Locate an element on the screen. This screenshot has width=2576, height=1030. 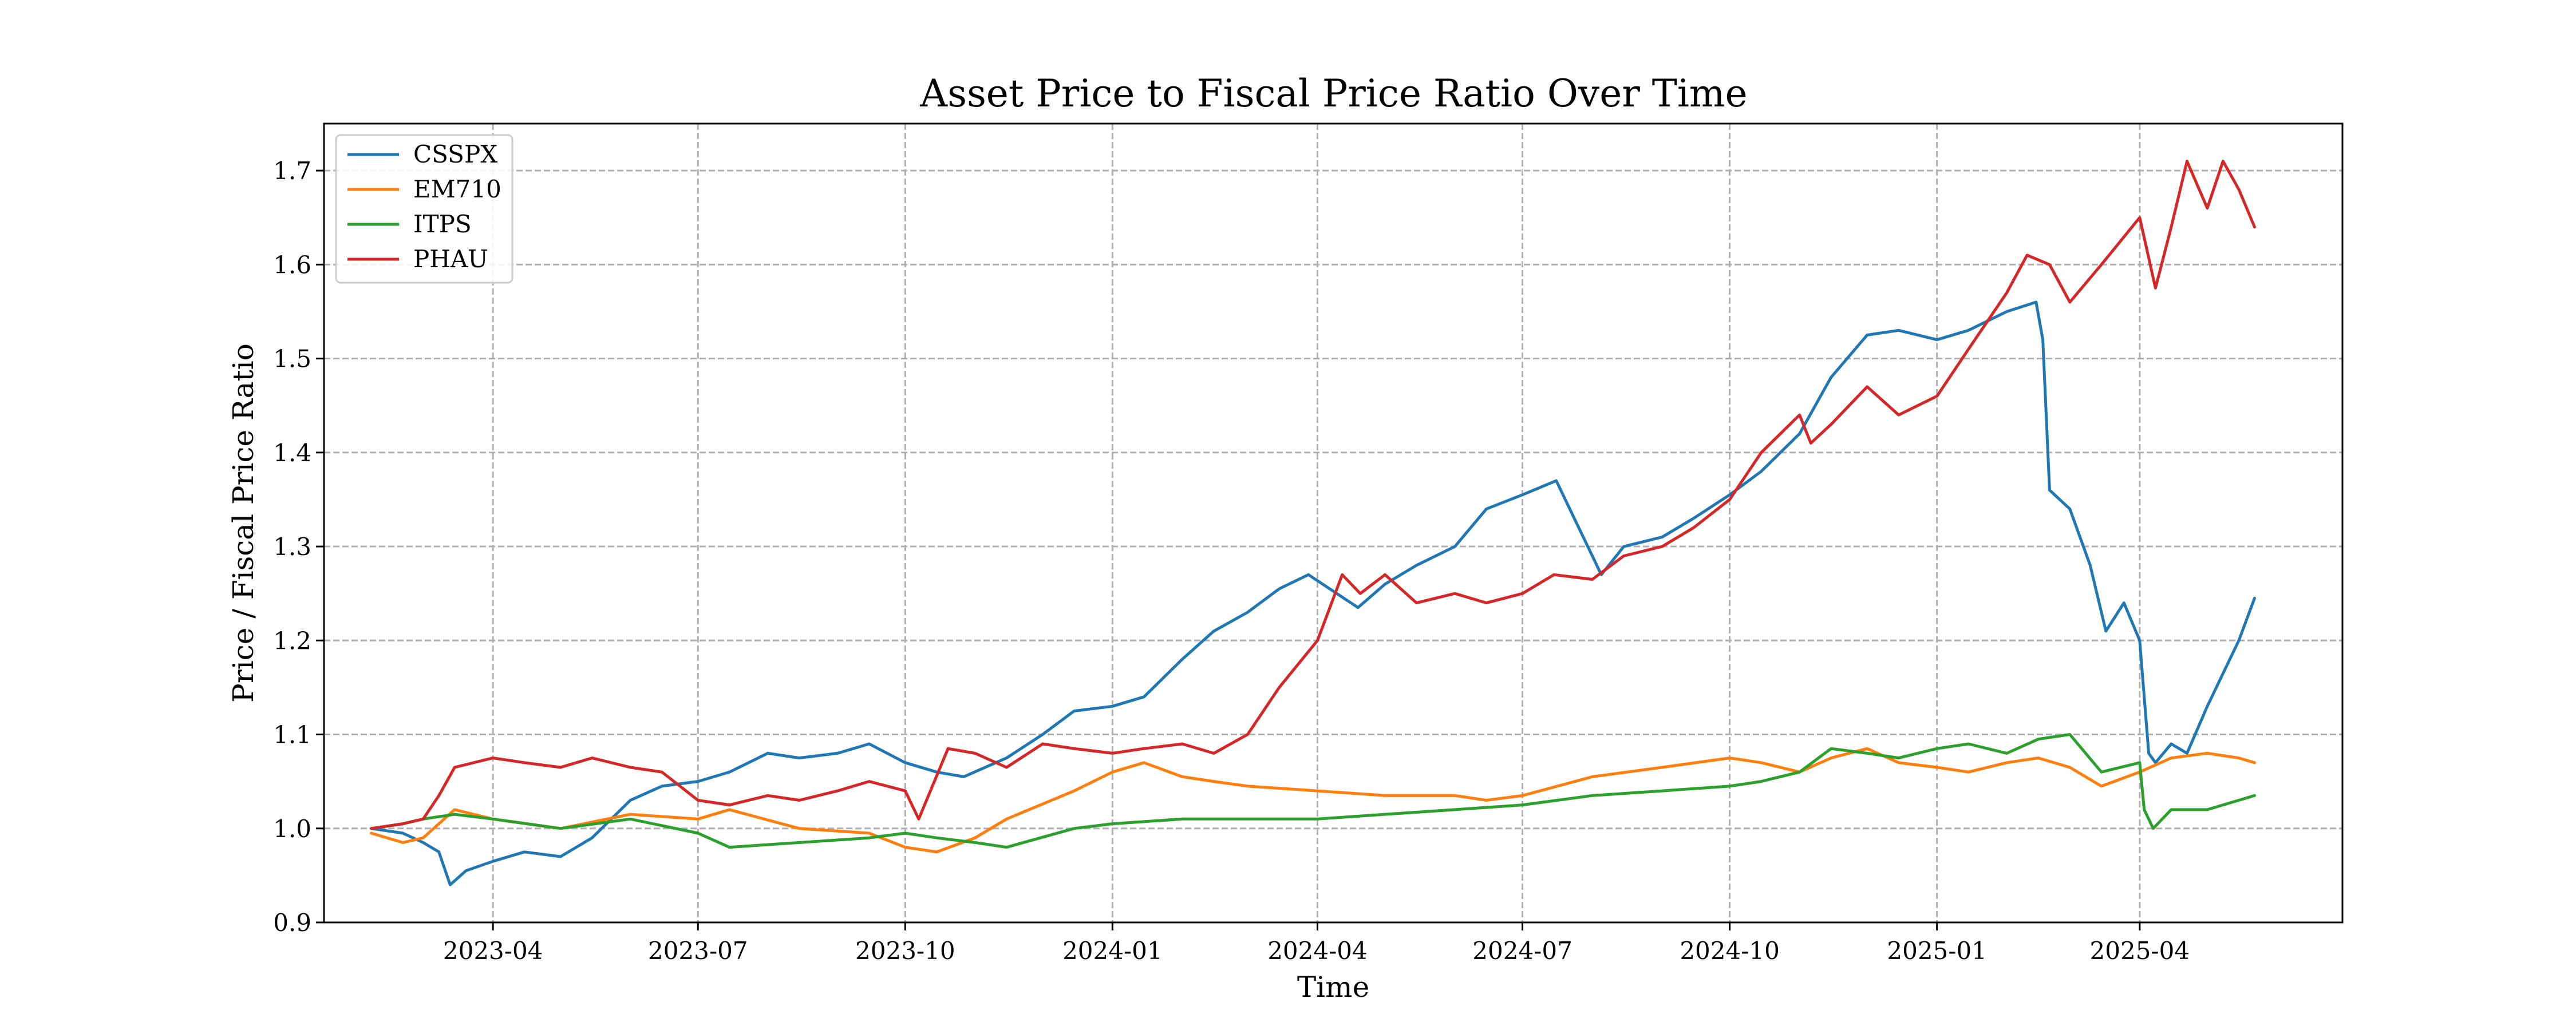
x-axis-label: Time is located at coordinates (1333, 987).